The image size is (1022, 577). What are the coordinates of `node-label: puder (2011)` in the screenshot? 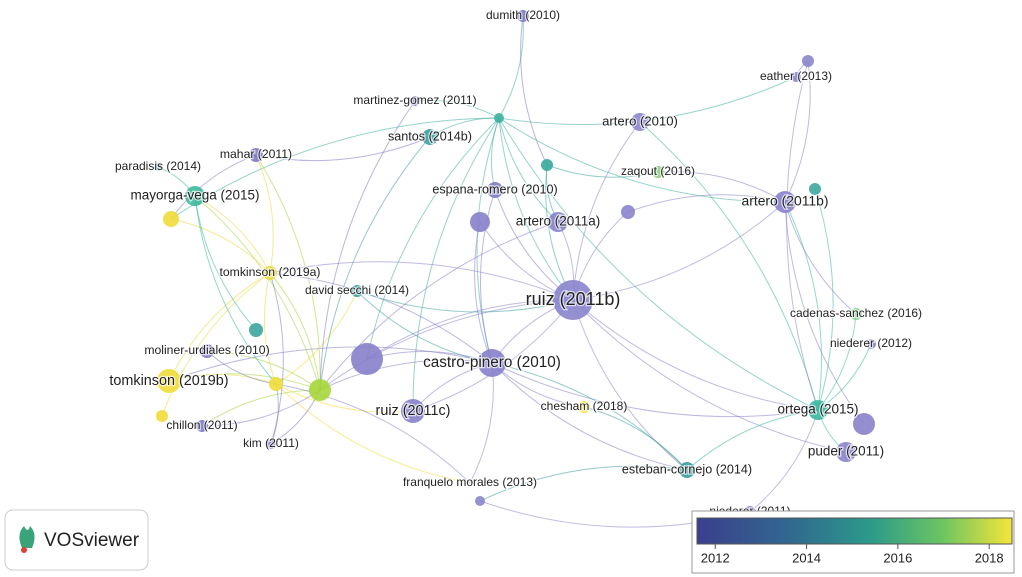 It's located at (846, 451).